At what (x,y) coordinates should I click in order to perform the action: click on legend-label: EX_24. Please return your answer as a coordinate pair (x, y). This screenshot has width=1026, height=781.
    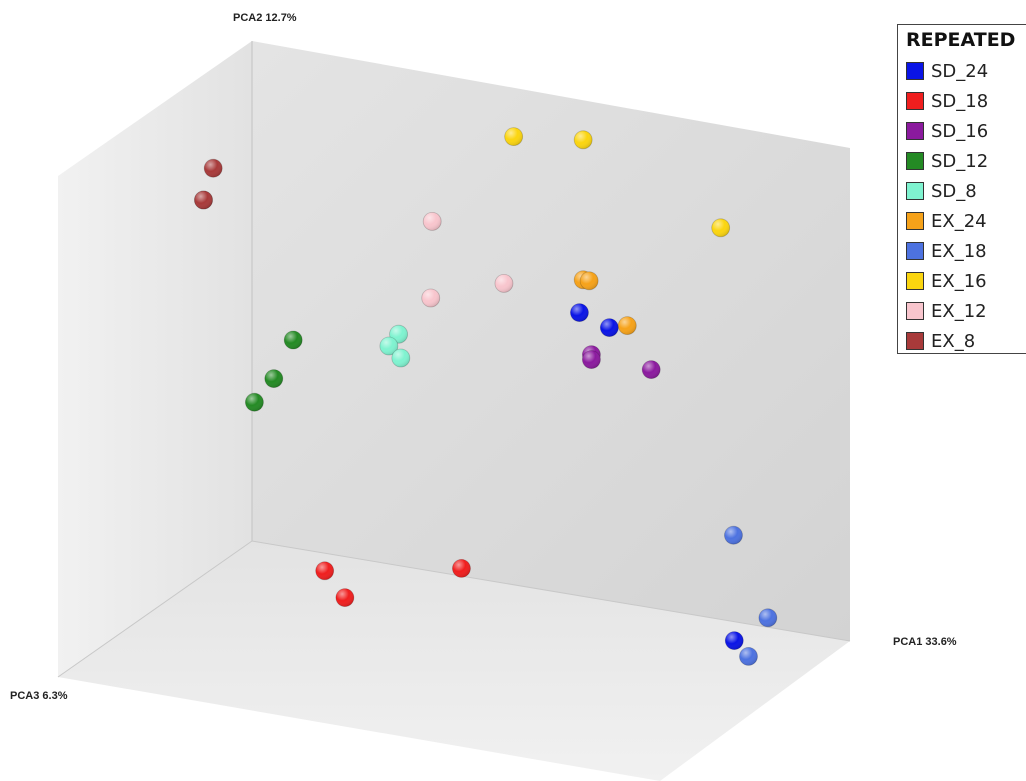
    Looking at the image, I should click on (959, 221).